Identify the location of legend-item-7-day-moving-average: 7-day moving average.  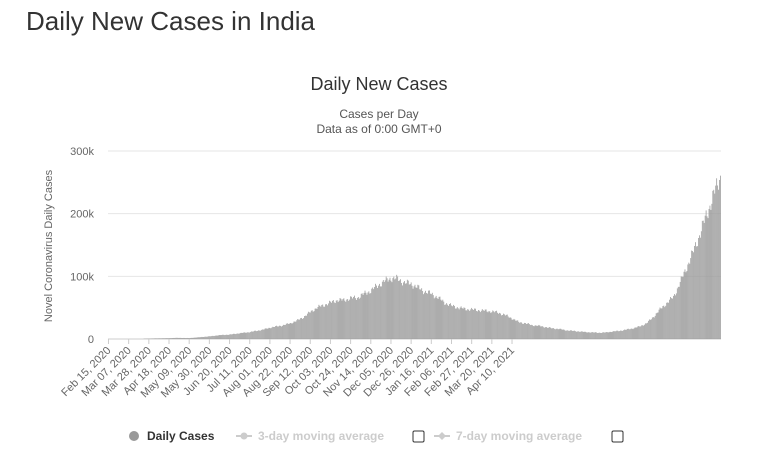
(529, 436).